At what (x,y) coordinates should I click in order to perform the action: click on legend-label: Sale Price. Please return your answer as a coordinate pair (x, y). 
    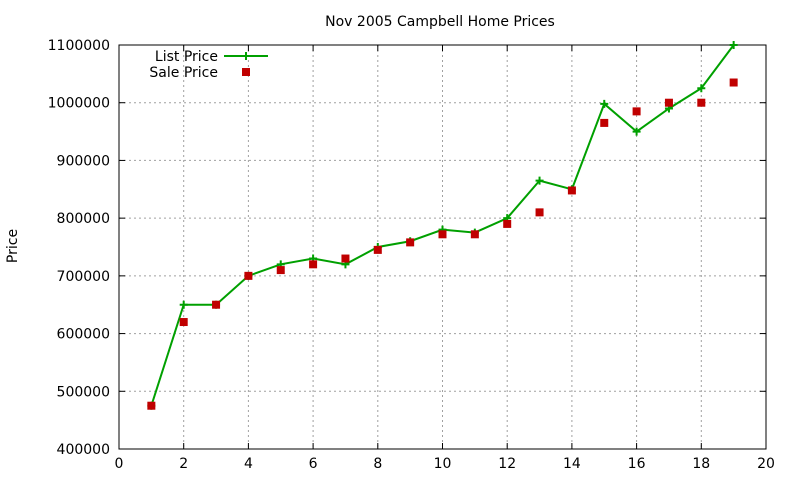
    Looking at the image, I should click on (183, 73).